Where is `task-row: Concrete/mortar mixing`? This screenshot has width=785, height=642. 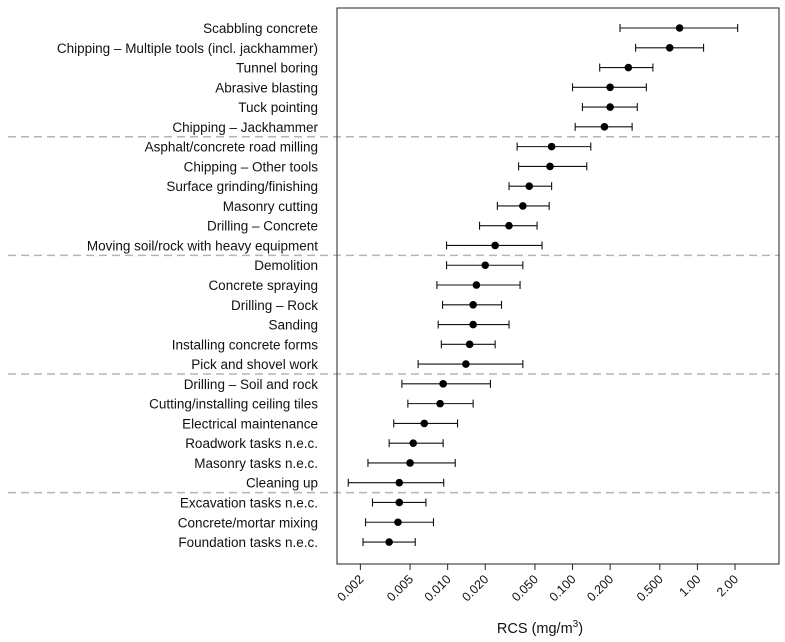
task-row: Concrete/mortar mixing is located at coordinates (306, 522).